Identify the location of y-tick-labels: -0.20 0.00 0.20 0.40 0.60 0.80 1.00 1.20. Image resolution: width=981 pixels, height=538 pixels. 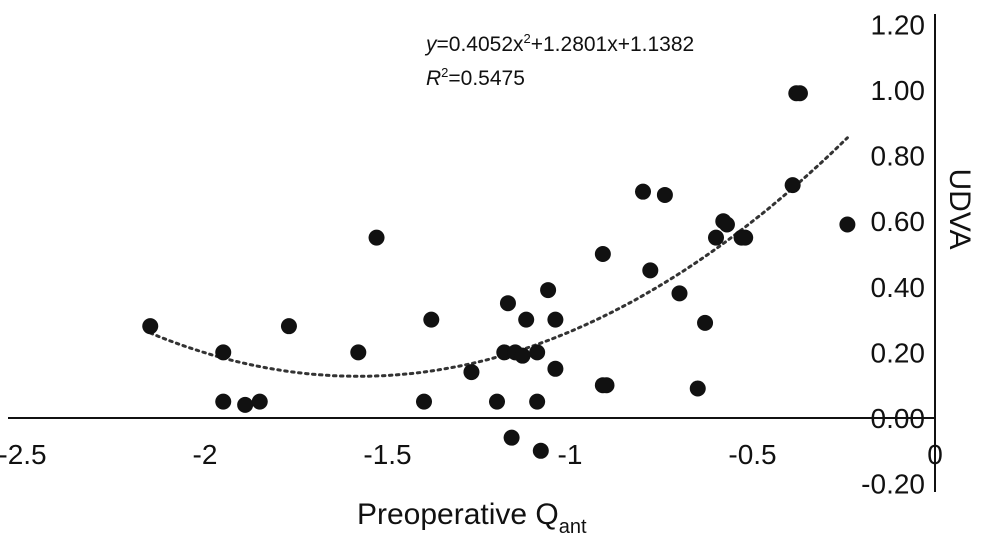
(893, 254).